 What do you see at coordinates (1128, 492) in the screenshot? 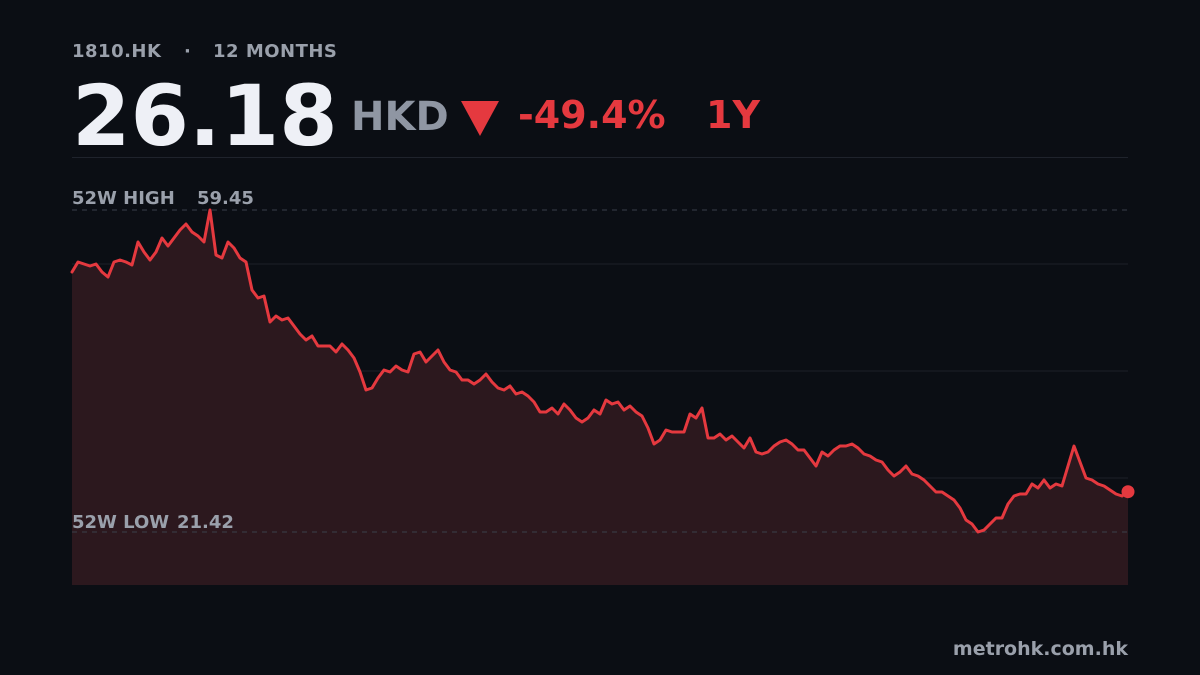
I see `last-point` at bounding box center [1128, 492].